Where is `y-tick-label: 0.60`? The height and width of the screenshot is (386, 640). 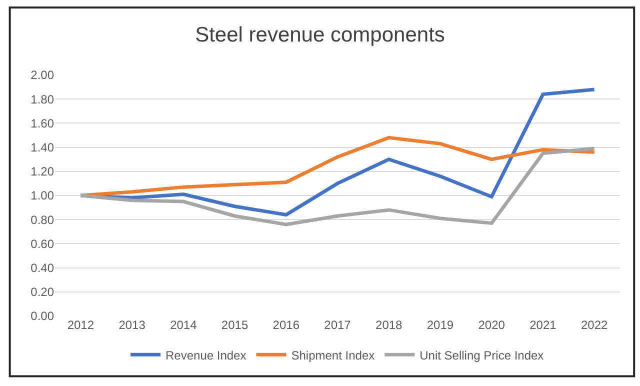 y-tick-label: 0.60 is located at coordinates (42, 243).